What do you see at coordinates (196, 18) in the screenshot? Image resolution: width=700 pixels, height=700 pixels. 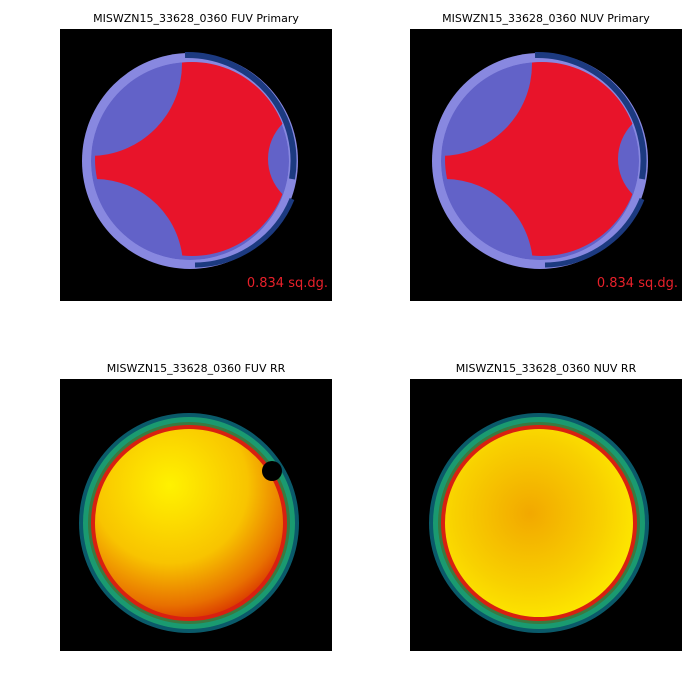 I see `panel-title: MISWZN15_33628_0360 FUV Primary` at bounding box center [196, 18].